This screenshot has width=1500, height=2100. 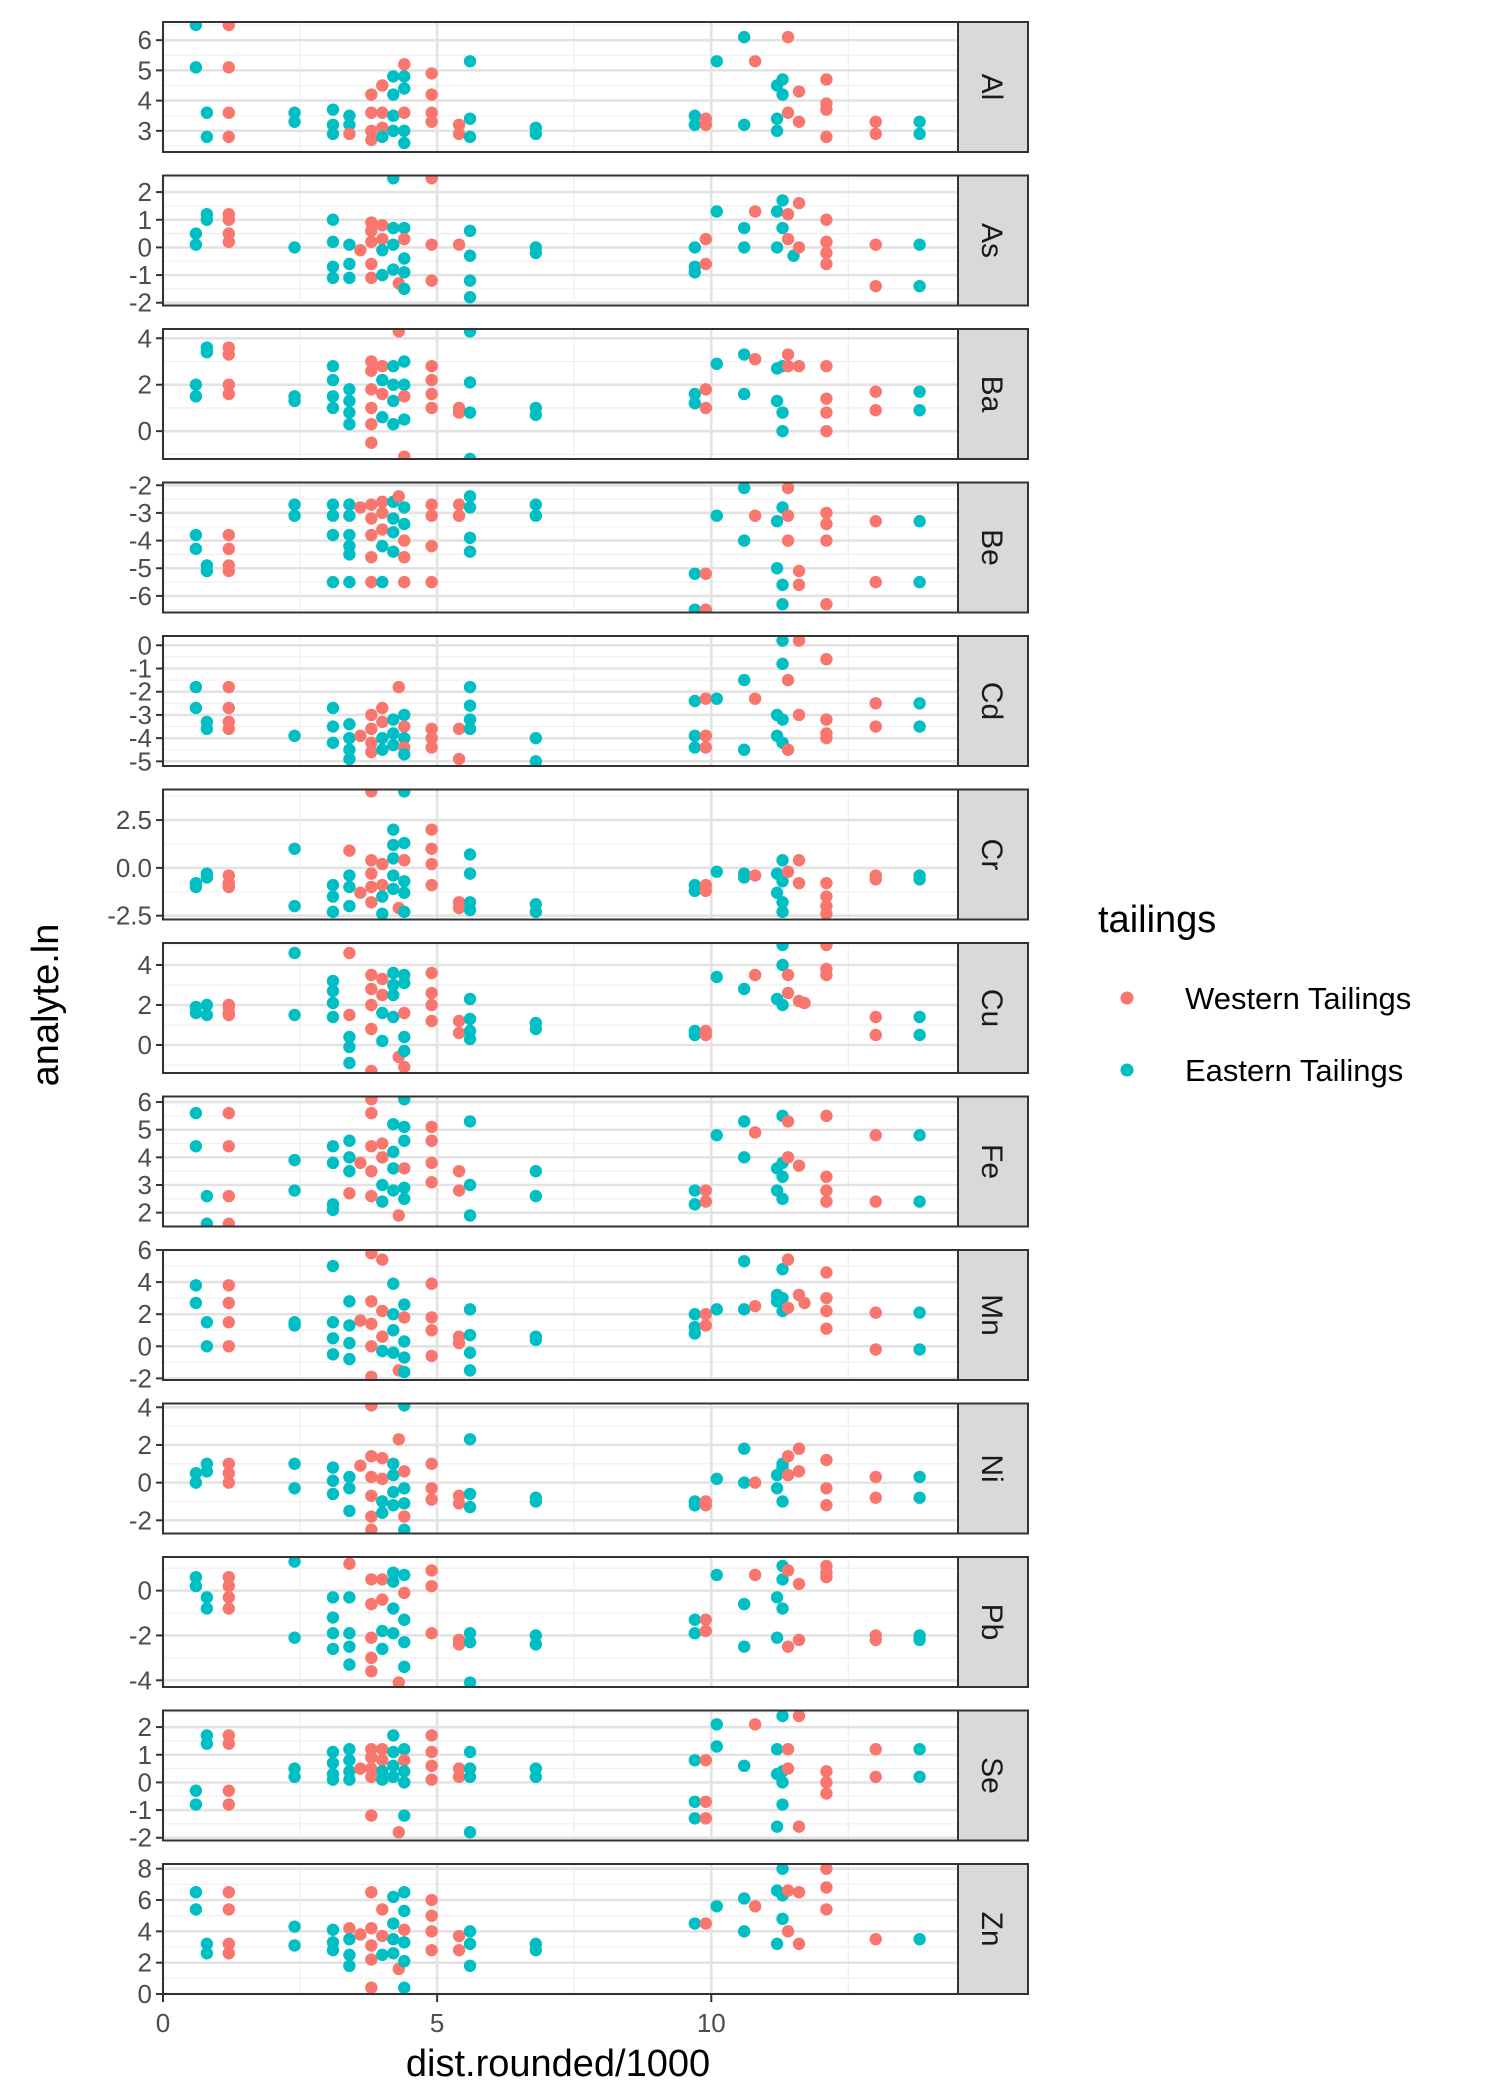 What do you see at coordinates (145, 338) in the screenshot?
I see `y-tick-label: 4` at bounding box center [145, 338].